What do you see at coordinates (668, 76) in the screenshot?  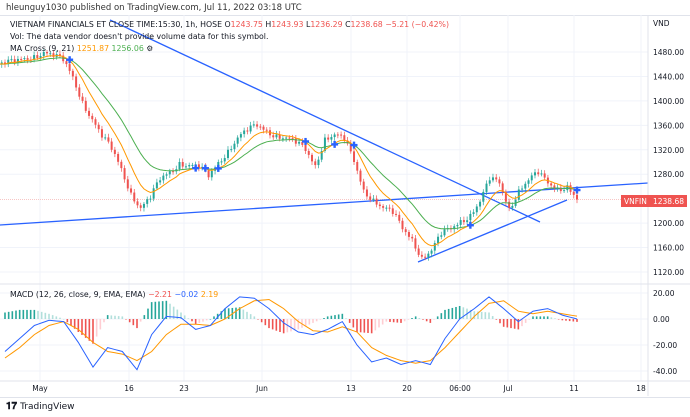 I see `price-tick-label: 1440.00` at bounding box center [668, 76].